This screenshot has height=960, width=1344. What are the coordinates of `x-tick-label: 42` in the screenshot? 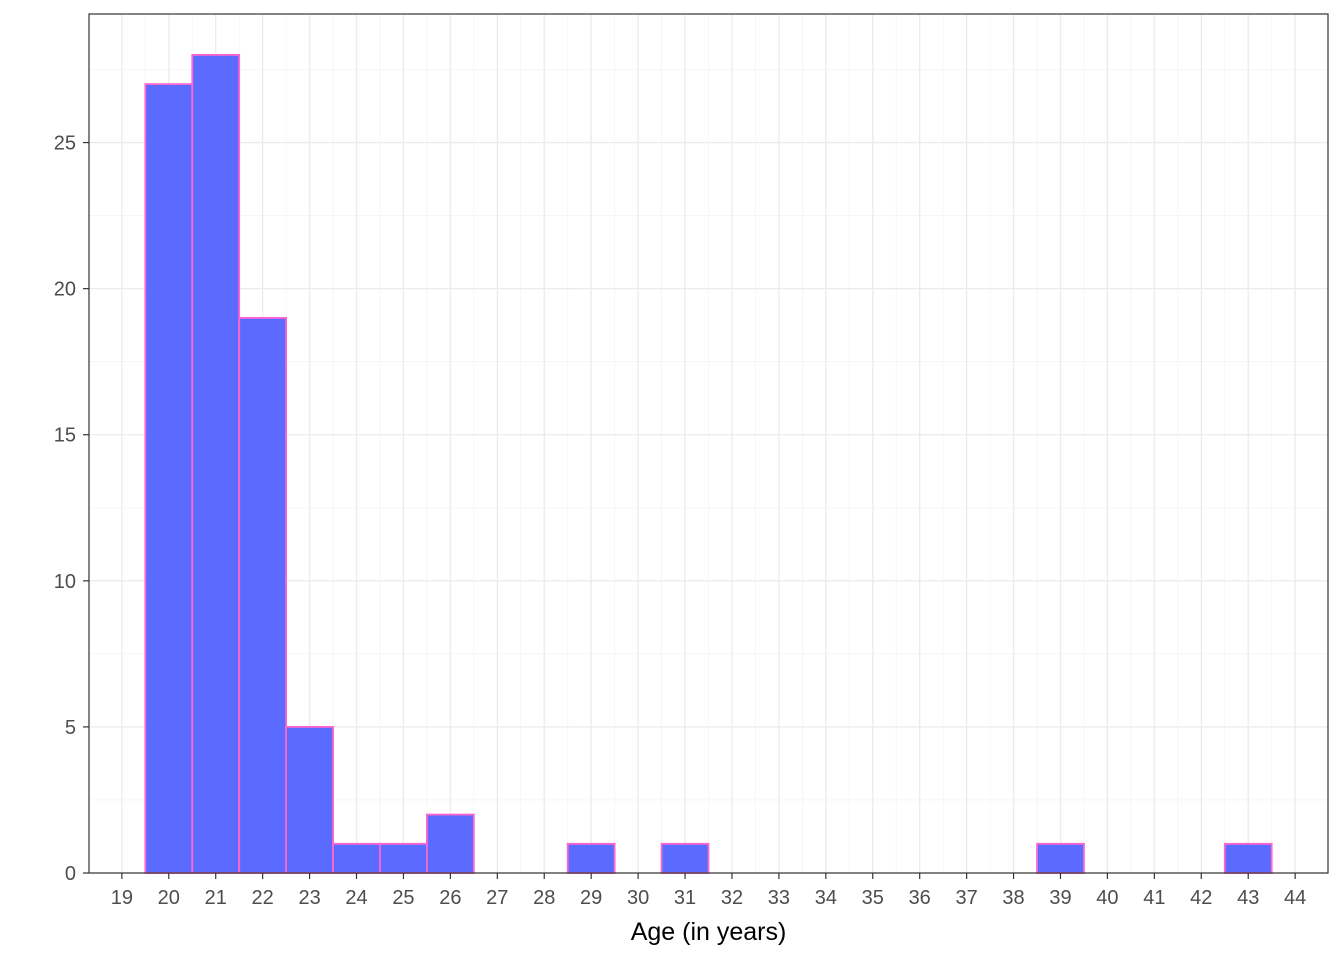 It's located at (1201, 898).